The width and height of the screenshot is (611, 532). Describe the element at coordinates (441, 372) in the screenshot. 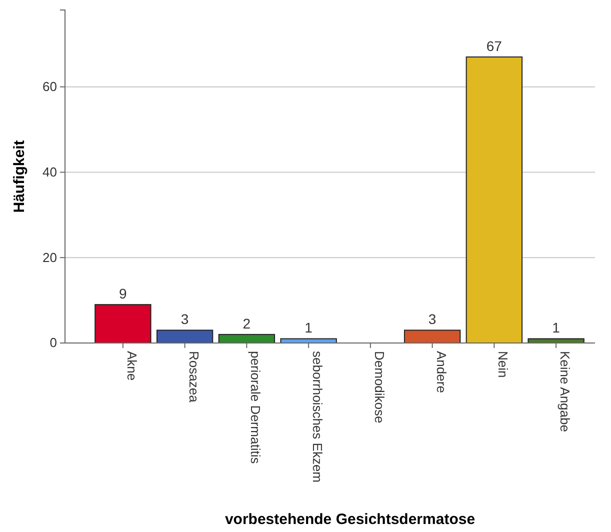

I see `x-tick-label: Andere` at that location.